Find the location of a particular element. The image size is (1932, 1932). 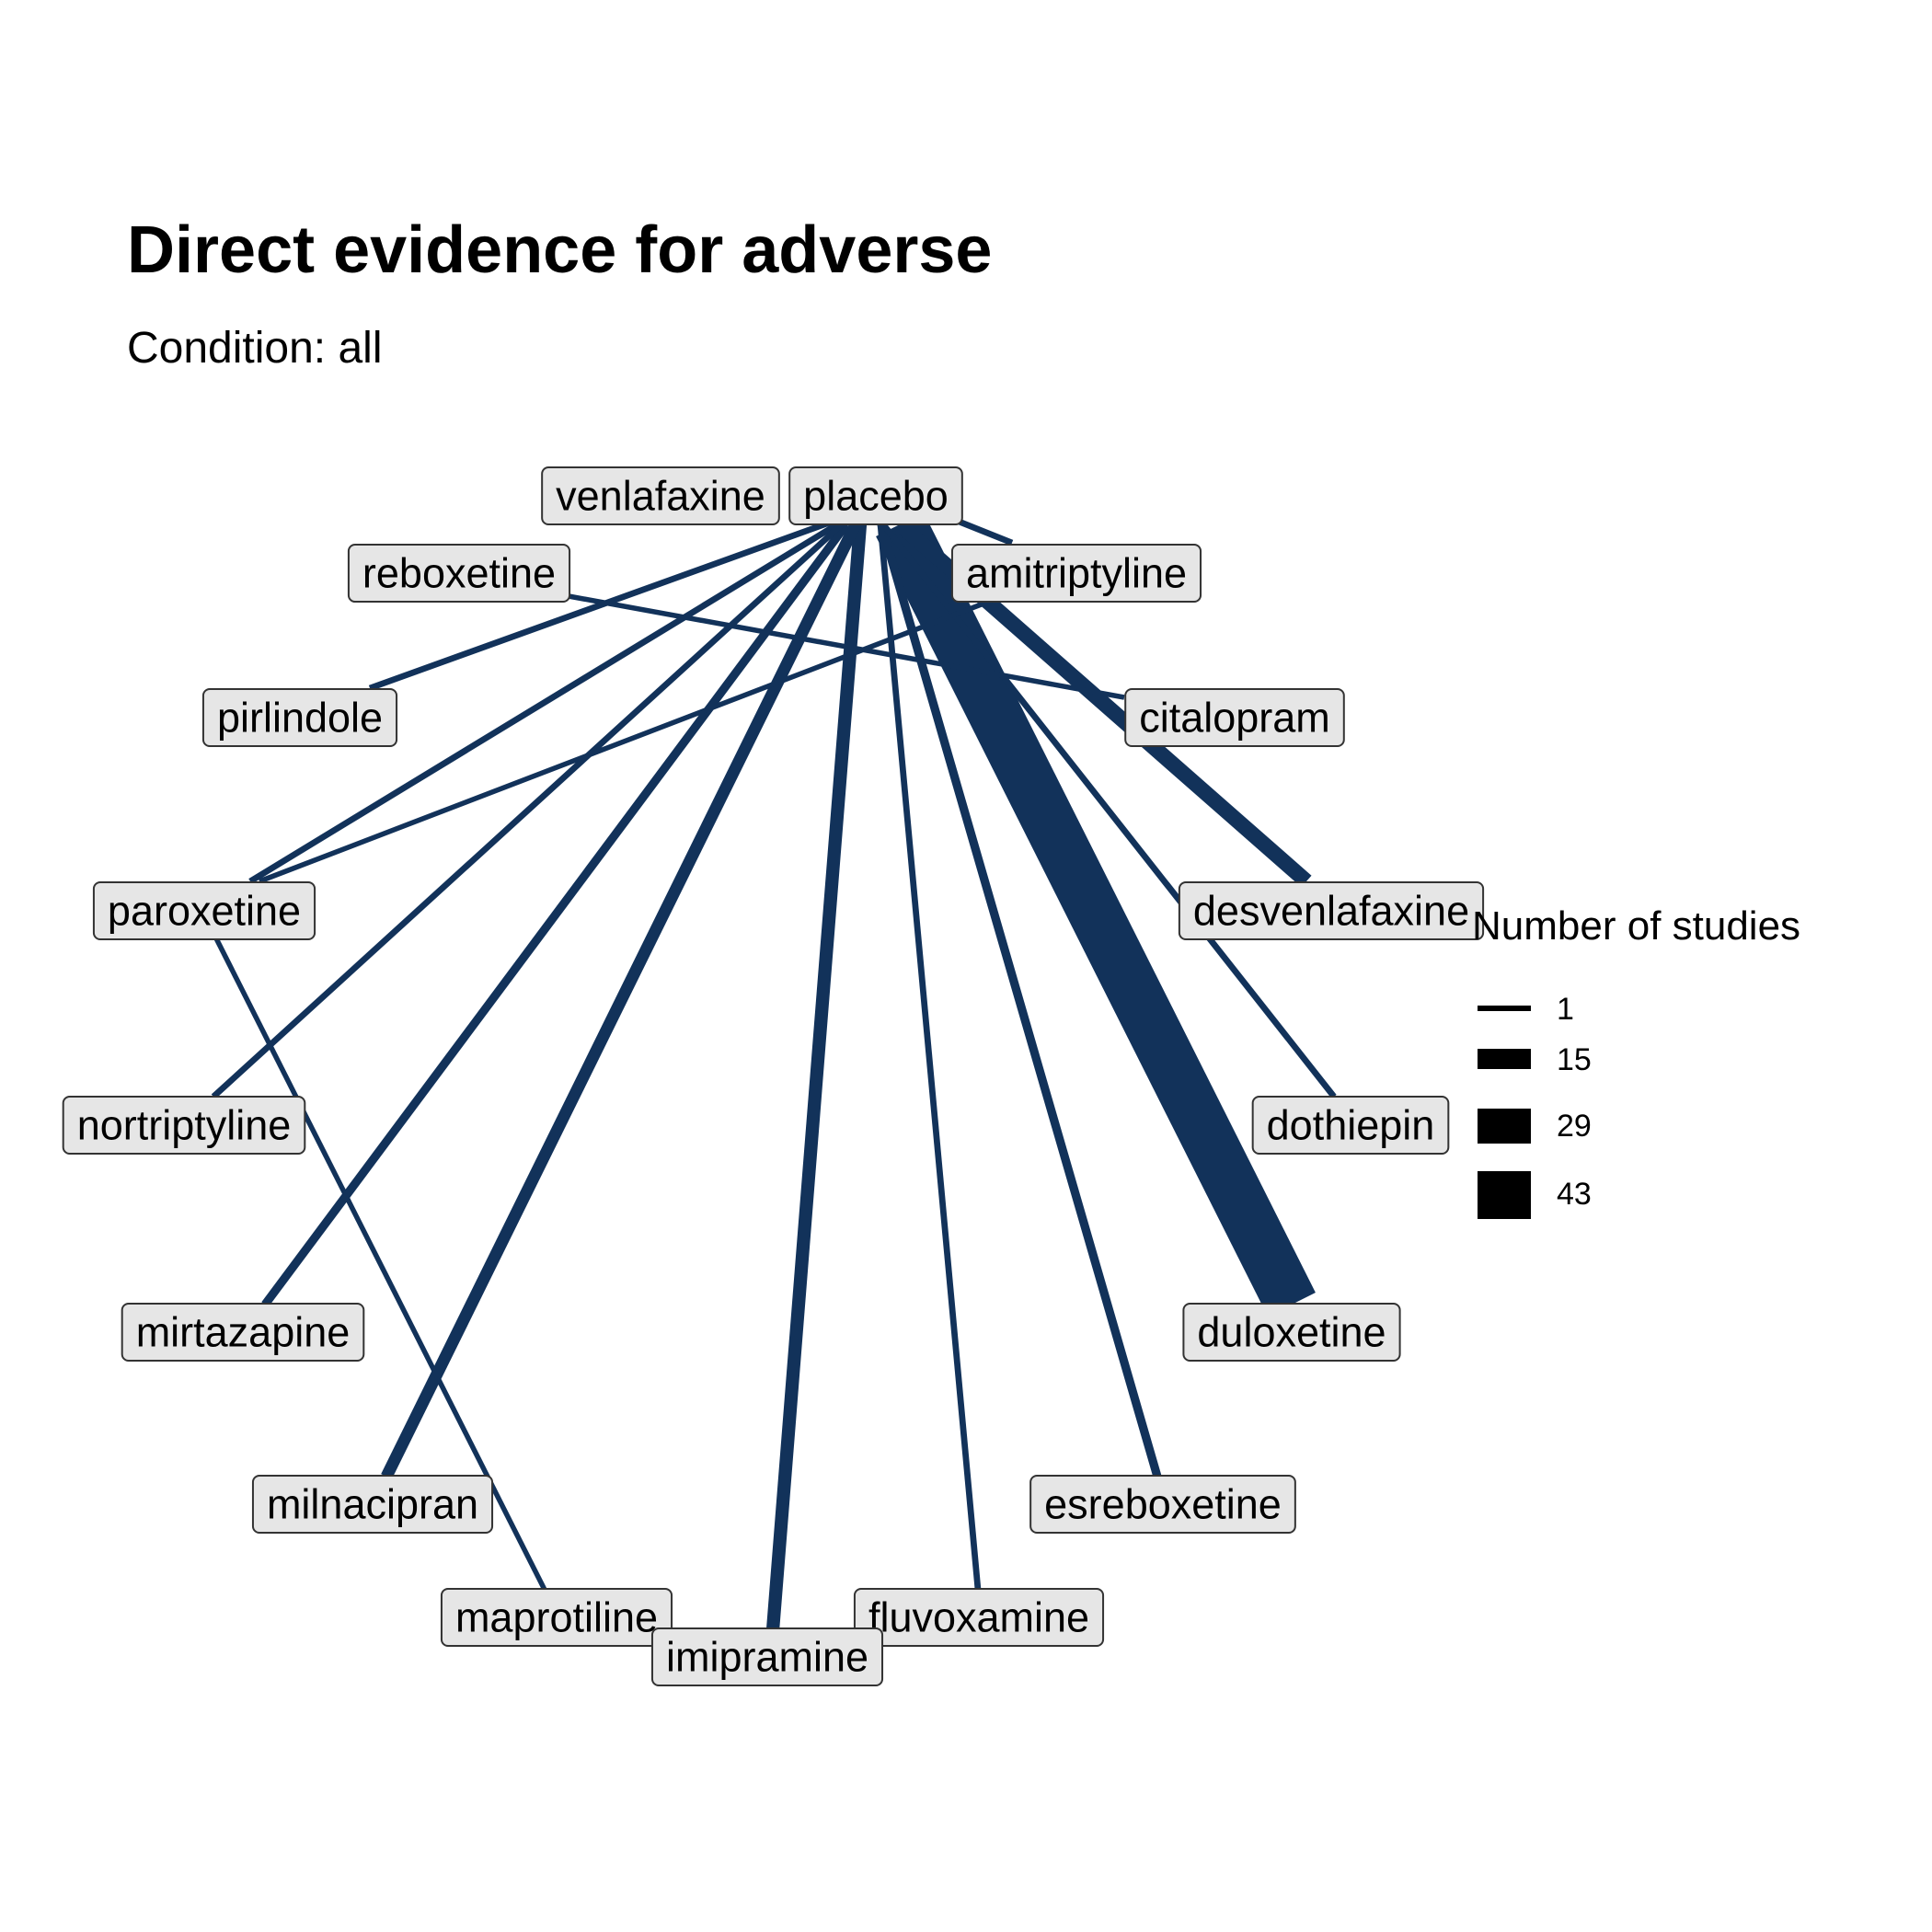

node-label-text: esreboxetine is located at coordinates (1163, 1504).